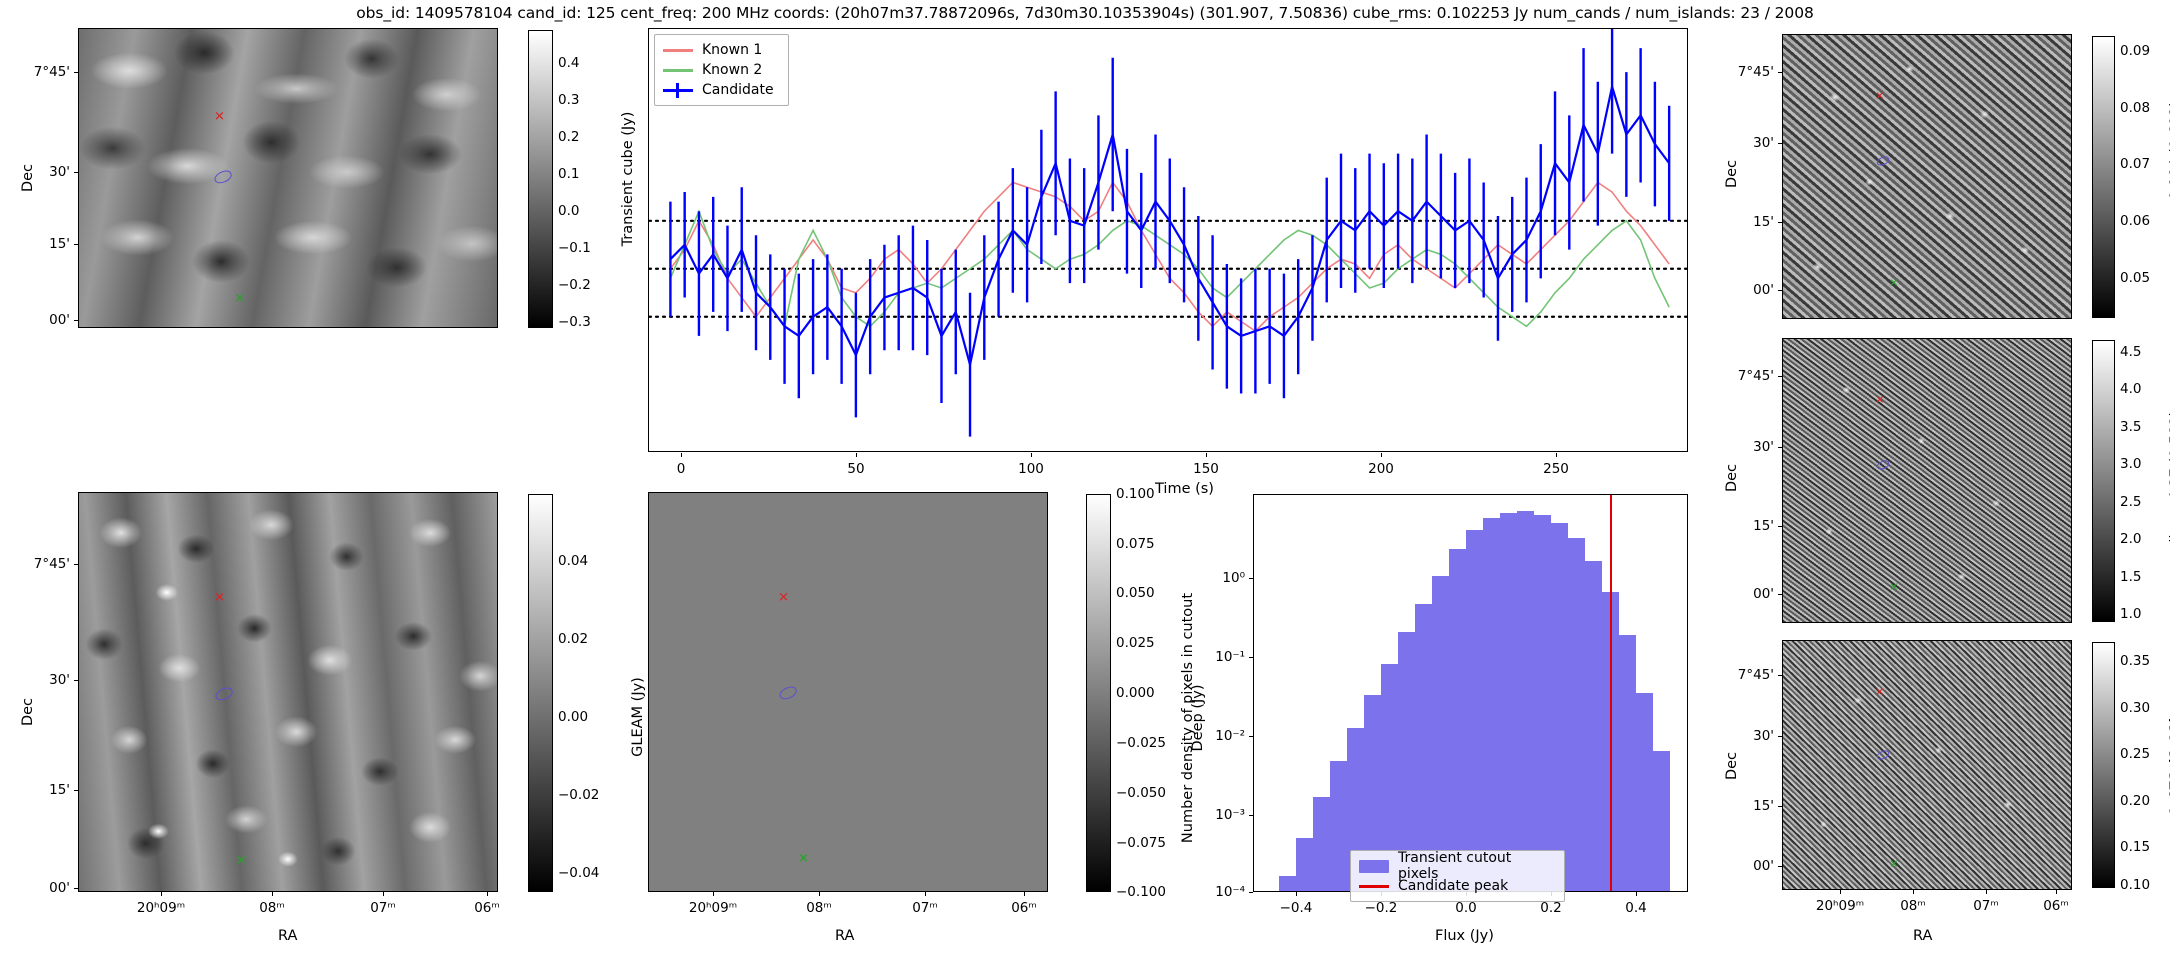  I want to click on cbar-tick: 0.000, so click(1135, 693).